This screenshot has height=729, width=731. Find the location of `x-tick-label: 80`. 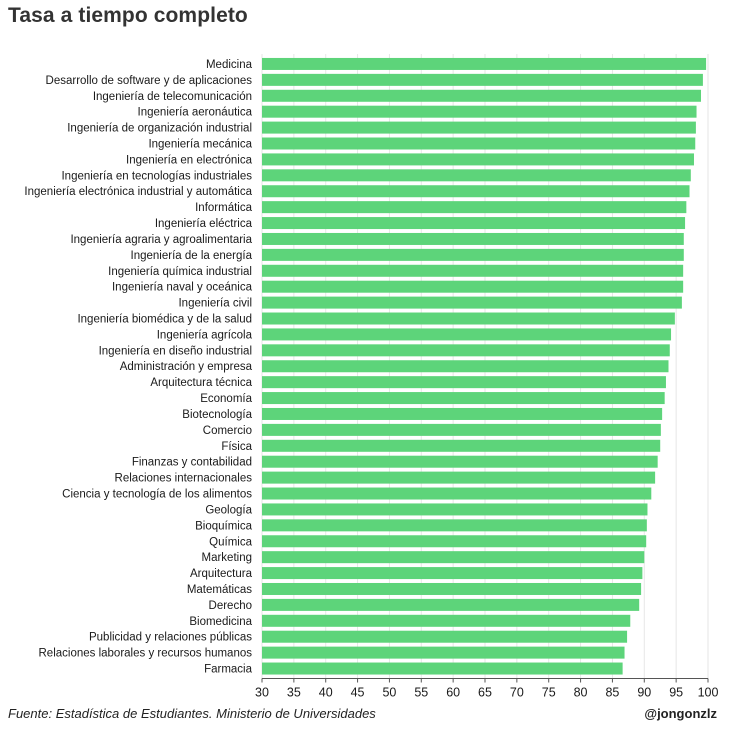

x-tick-label: 80 is located at coordinates (581, 692).